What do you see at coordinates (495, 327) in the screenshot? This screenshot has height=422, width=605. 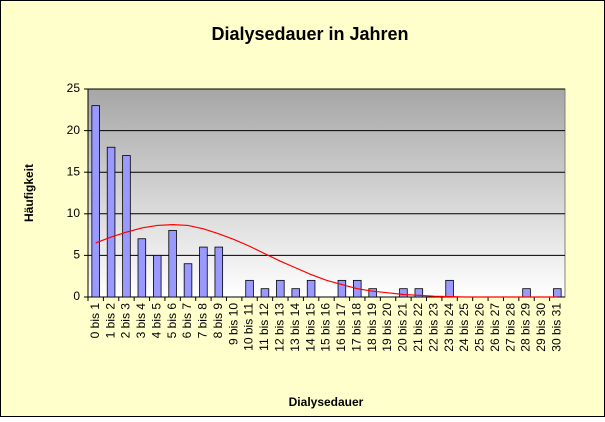 I see `x-tick-label: 26 bis 27` at bounding box center [495, 327].